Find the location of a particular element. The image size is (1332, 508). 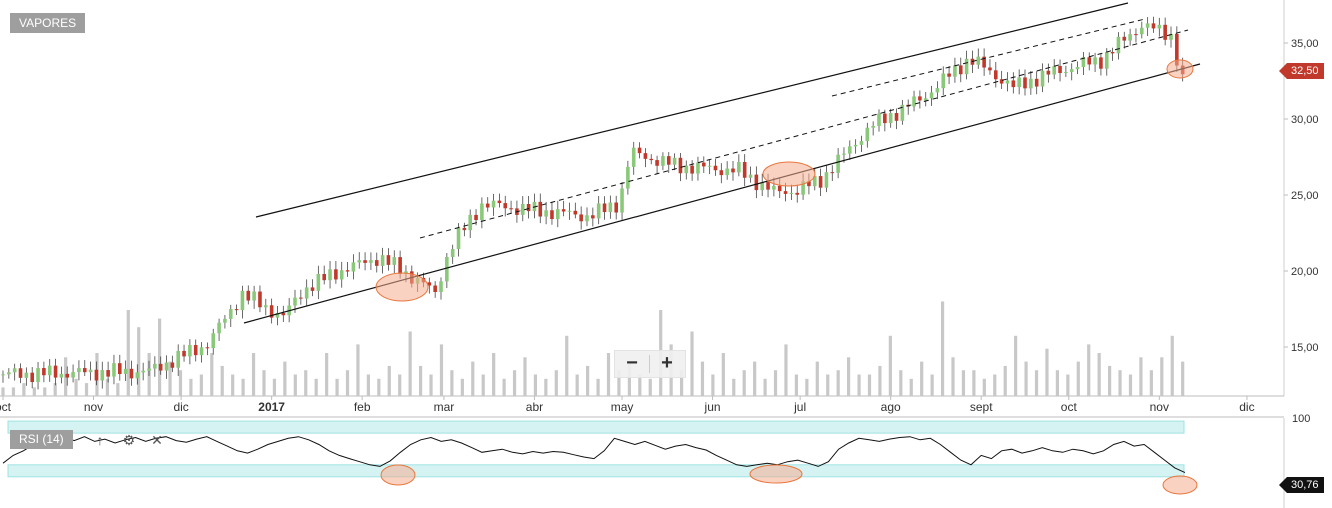

rsi-indicator-label: RSI (14) is located at coordinates (41, 439).